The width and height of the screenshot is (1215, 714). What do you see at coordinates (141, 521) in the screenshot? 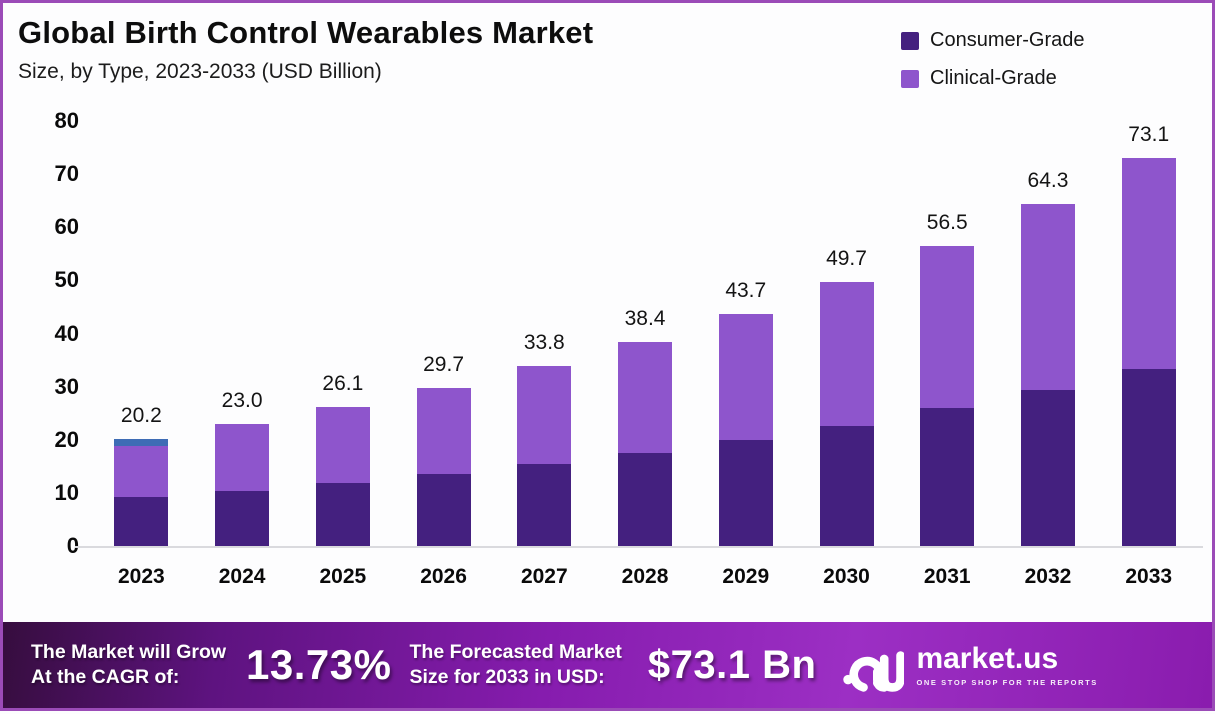
I see `bar-2023-consumer-grade-segment` at bounding box center [141, 521].